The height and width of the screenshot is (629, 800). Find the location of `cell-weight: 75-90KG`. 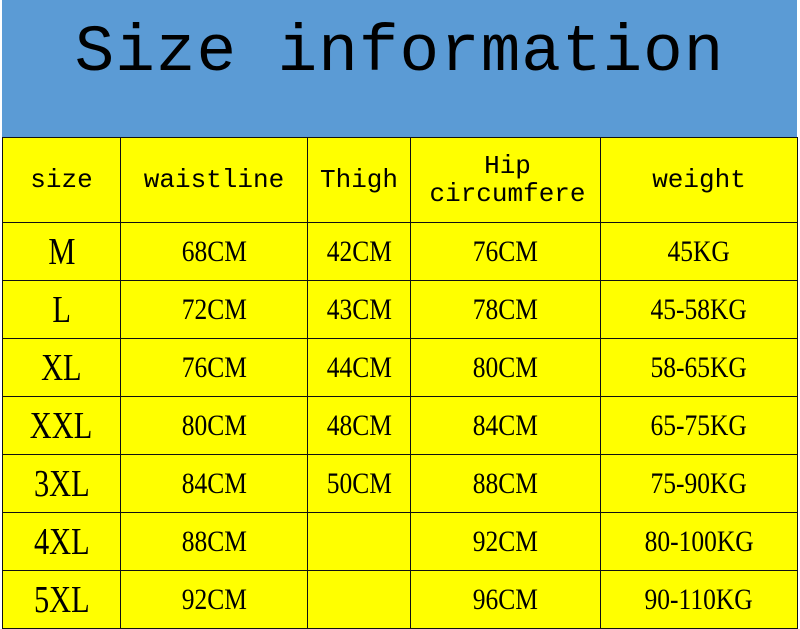

cell-weight: 75-90KG is located at coordinates (699, 483).